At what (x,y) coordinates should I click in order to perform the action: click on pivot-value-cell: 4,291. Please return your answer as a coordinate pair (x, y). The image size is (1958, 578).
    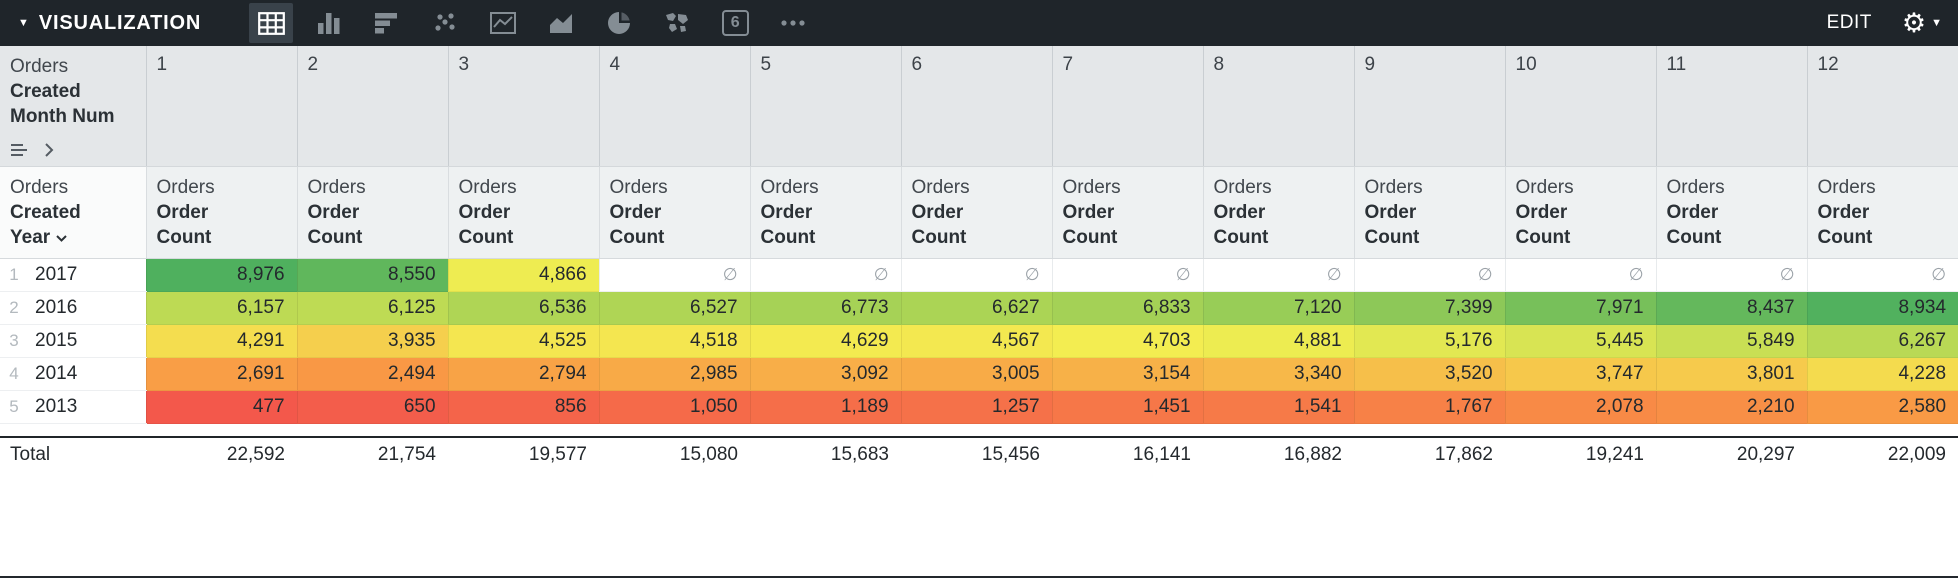
    Looking at the image, I should click on (221, 341).